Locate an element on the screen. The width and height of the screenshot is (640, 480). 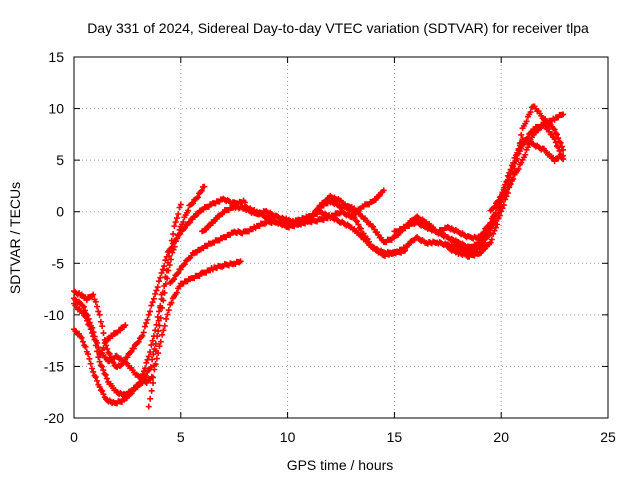
x-tick-label: 5 is located at coordinates (181, 437).